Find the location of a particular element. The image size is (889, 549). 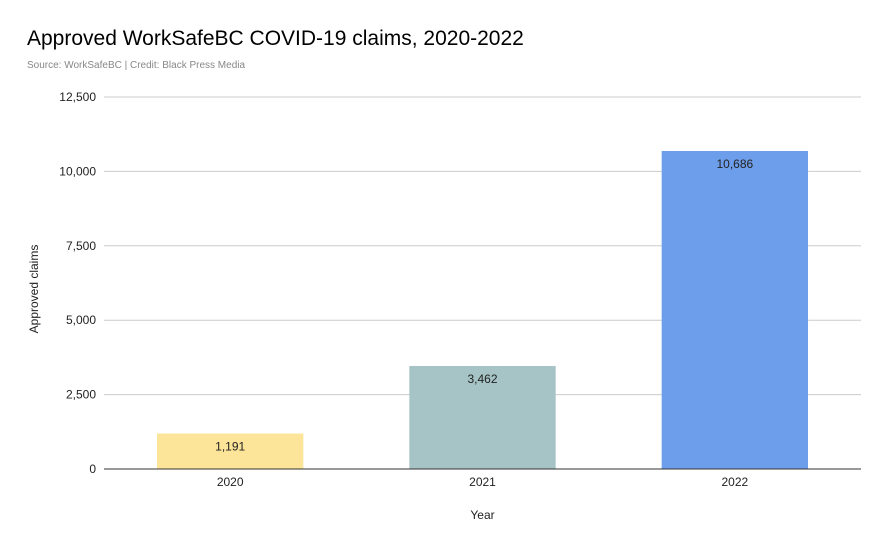

bar-value-label: 3,462 is located at coordinates (482, 379).